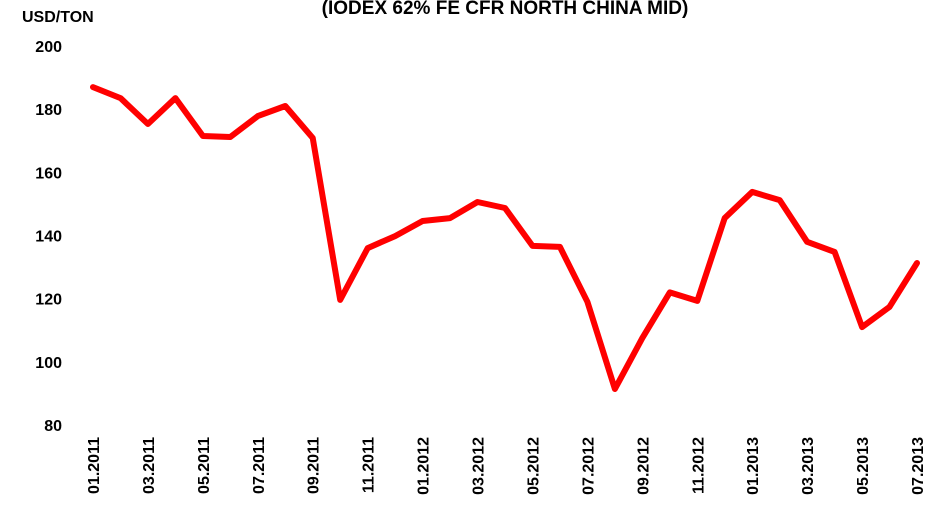  I want to click on x-tick-label: 09.2012, so click(643, 466).